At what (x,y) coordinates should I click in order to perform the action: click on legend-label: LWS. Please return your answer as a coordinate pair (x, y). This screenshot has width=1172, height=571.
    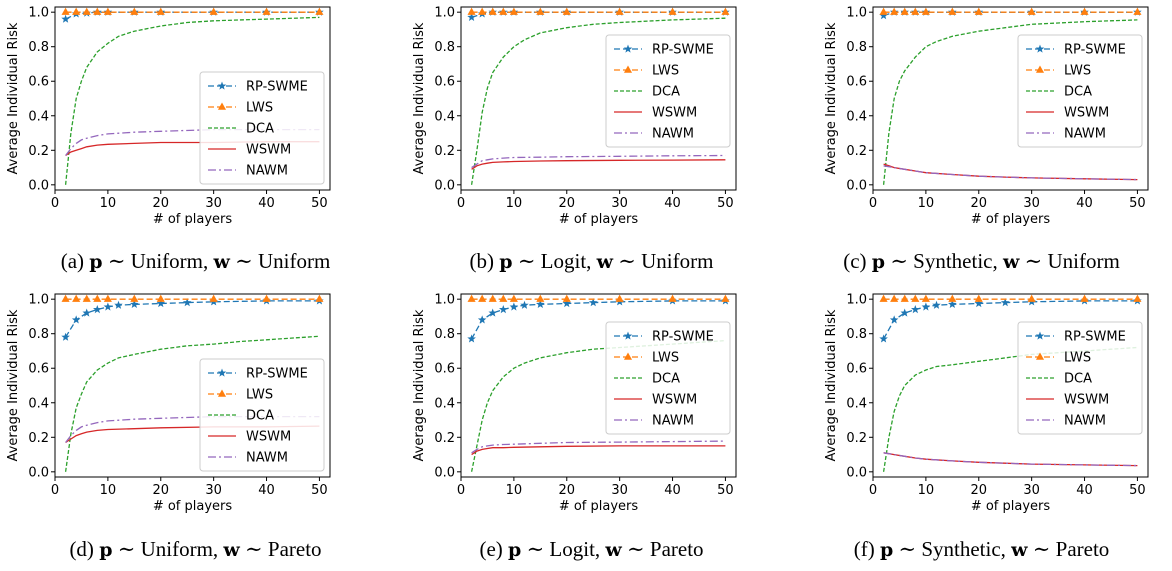
    Looking at the image, I should click on (665, 71).